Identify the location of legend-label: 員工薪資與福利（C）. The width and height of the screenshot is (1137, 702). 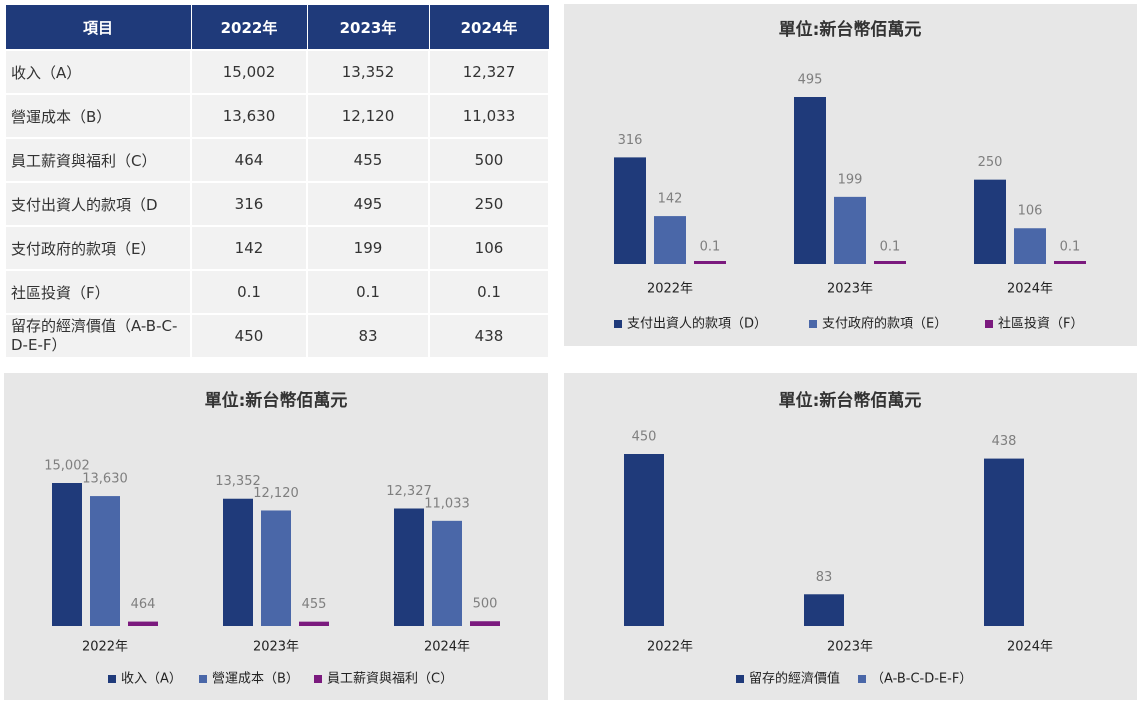
(390, 679).